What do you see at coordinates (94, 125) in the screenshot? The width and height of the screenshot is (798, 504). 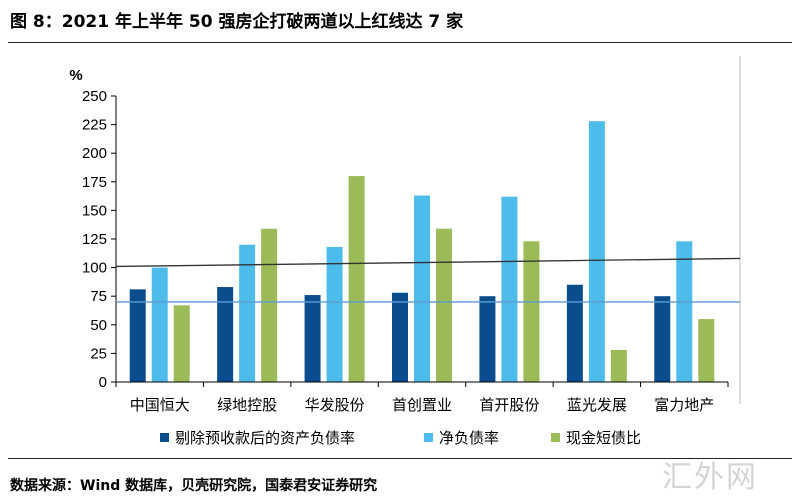 I see `y-tick-label: 225` at bounding box center [94, 125].